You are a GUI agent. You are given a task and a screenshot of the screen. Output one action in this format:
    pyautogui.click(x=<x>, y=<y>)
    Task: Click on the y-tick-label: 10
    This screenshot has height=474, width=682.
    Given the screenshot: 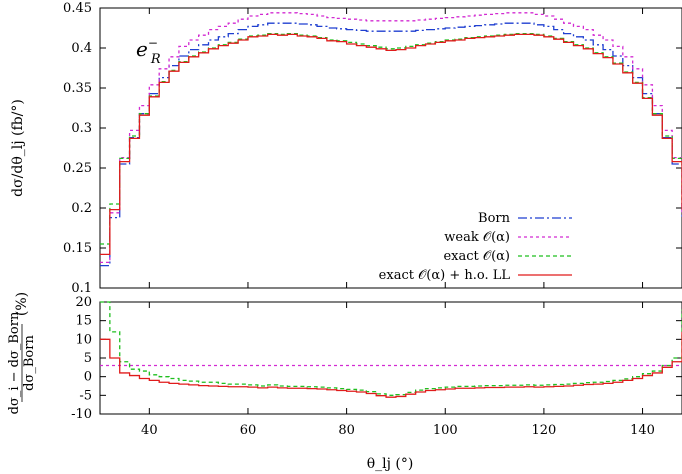 What is the action you would take?
    pyautogui.click(x=83, y=339)
    